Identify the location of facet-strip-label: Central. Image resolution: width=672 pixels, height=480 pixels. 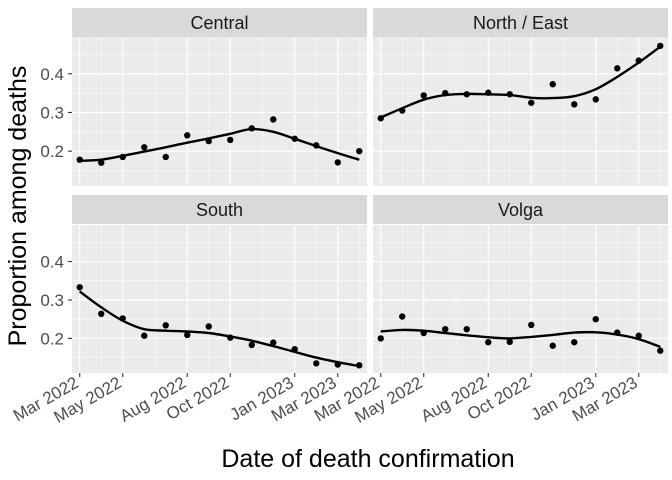
(219, 23).